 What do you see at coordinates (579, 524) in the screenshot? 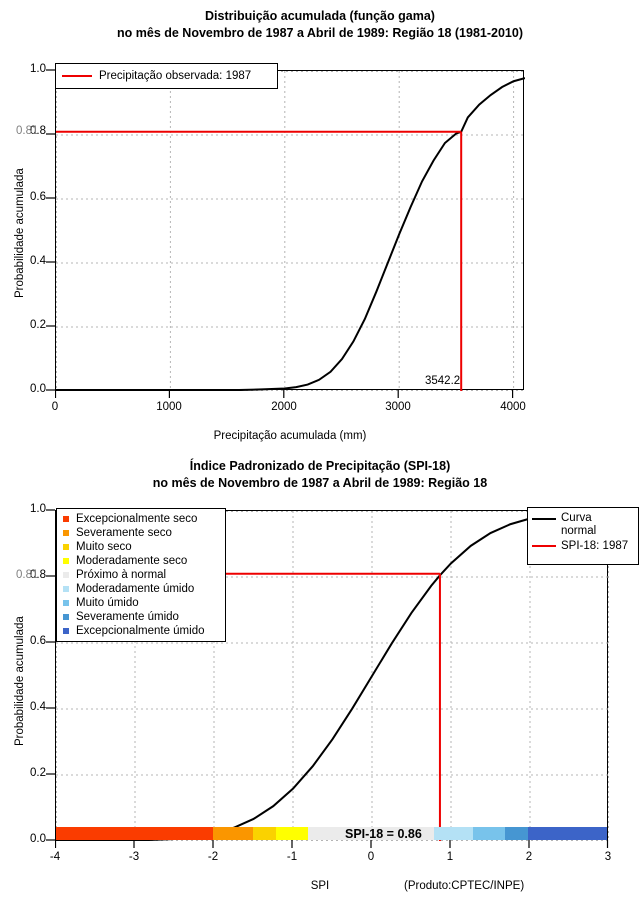
I see `legend-label-curva-normal: Curva normal` at bounding box center [579, 524].